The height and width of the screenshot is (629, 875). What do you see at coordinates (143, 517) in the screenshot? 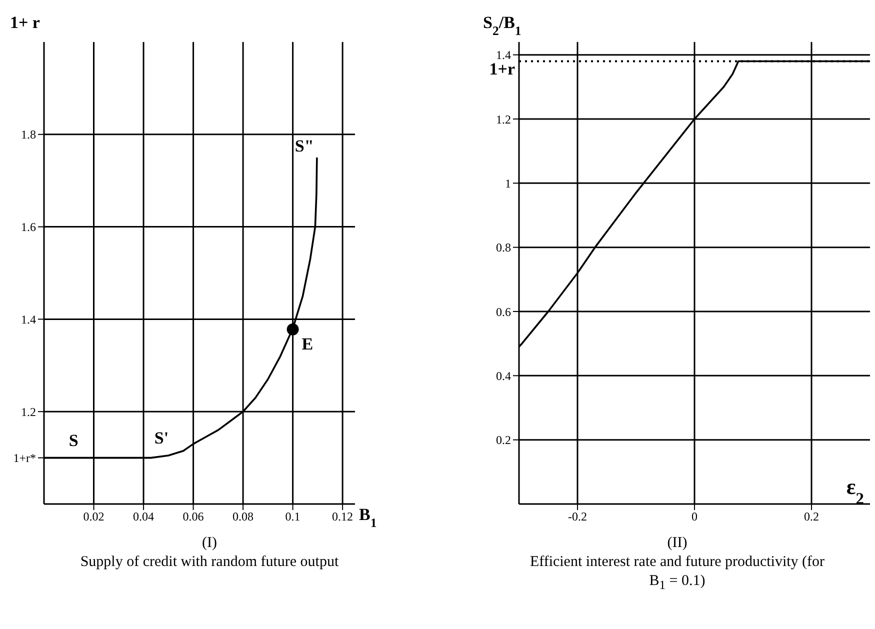
I see `x-tick-label: 0.04` at bounding box center [143, 517].